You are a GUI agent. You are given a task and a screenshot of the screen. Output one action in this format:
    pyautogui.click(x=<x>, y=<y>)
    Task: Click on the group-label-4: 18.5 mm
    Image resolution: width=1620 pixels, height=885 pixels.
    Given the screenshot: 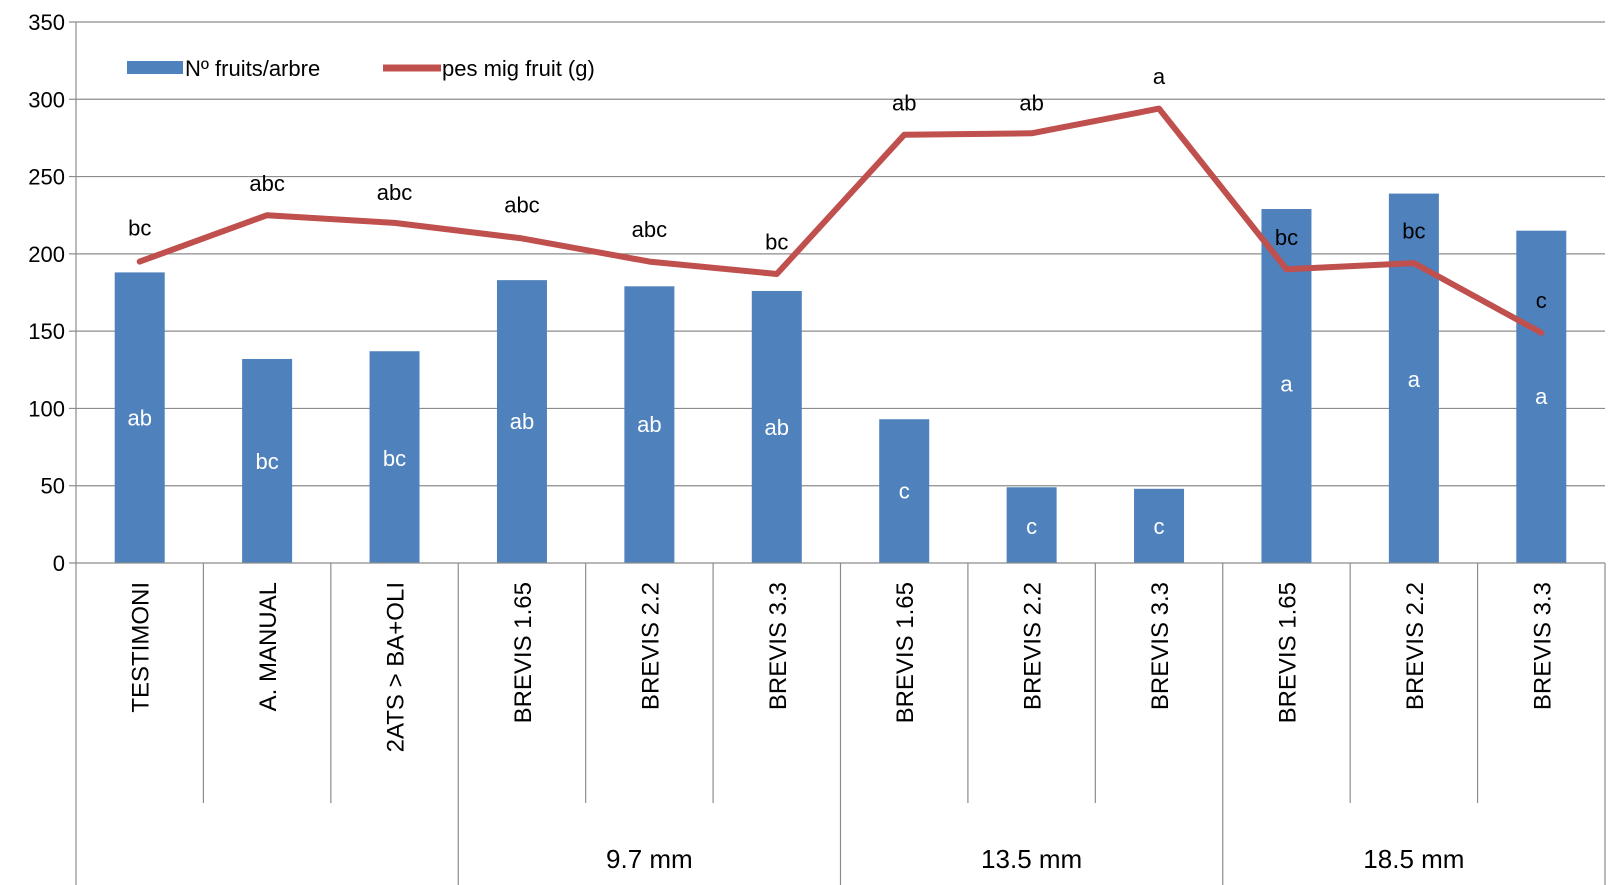 What is the action you would take?
    pyautogui.click(x=1413, y=859)
    